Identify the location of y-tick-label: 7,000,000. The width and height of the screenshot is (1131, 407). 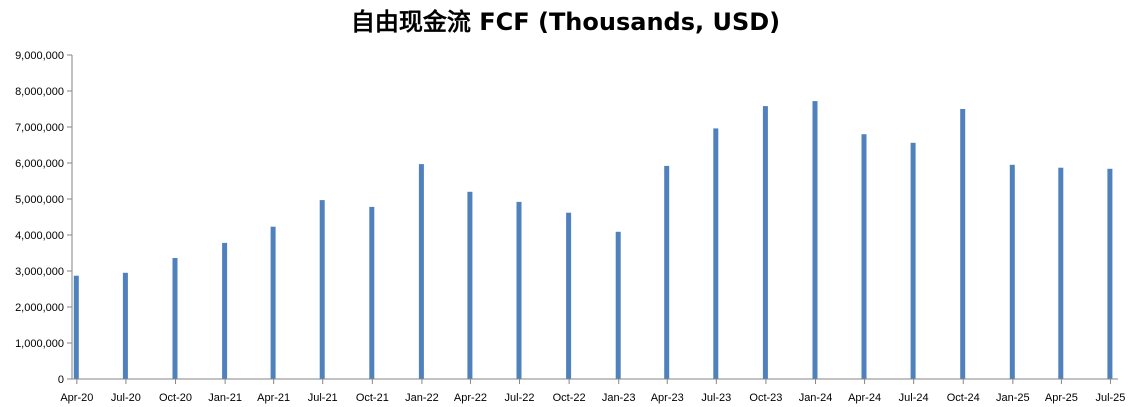
(39, 128).